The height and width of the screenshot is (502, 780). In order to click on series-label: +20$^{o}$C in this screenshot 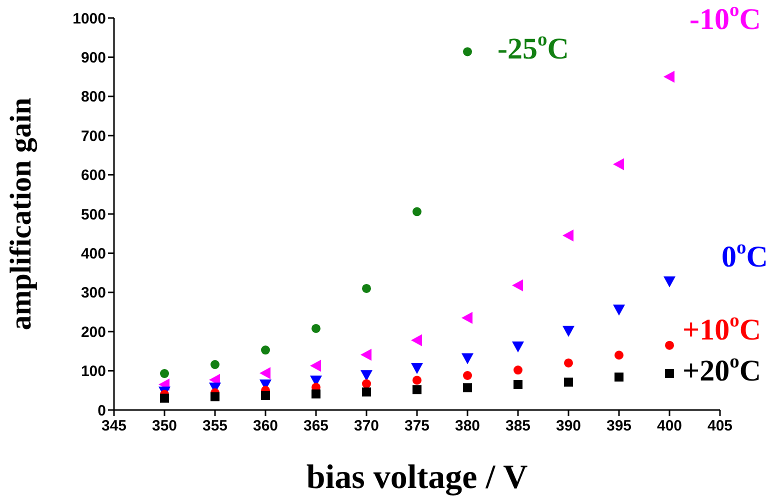, I will do `click(722, 370)`.